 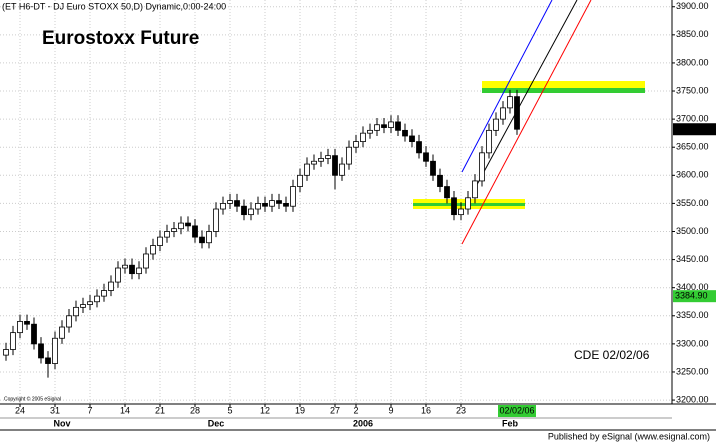 What do you see at coordinates (692, 315) in the screenshot?
I see `y-tick-label: 3350.00` at bounding box center [692, 315].